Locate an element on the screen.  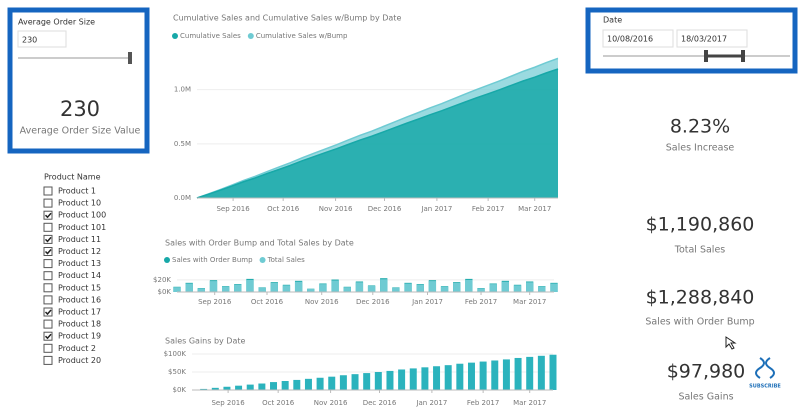
card-value: 8.23% is located at coordinates (700, 127).